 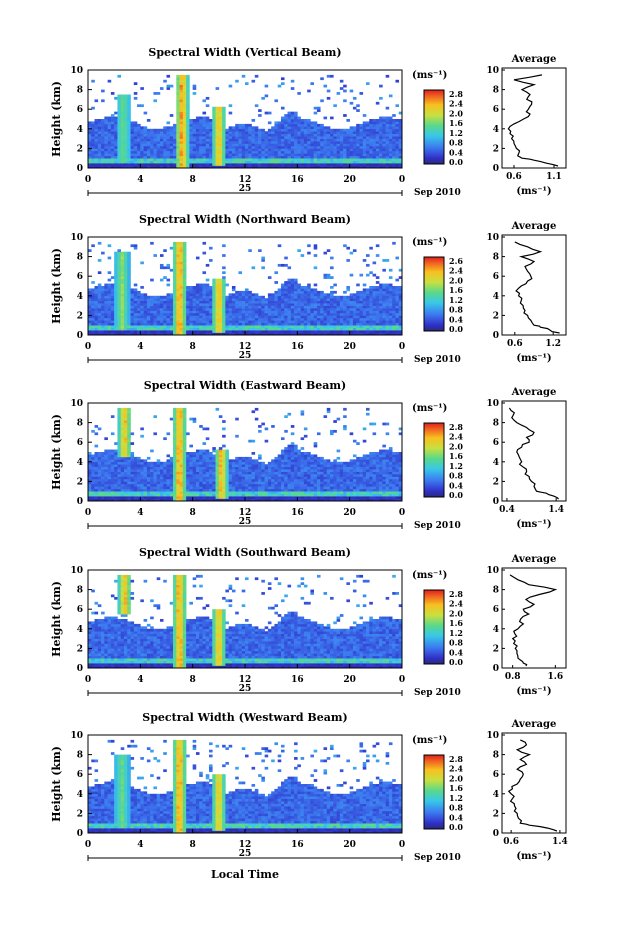 What do you see at coordinates (245, 356) in the screenshot?
I see `day-label: 25` at bounding box center [245, 356].